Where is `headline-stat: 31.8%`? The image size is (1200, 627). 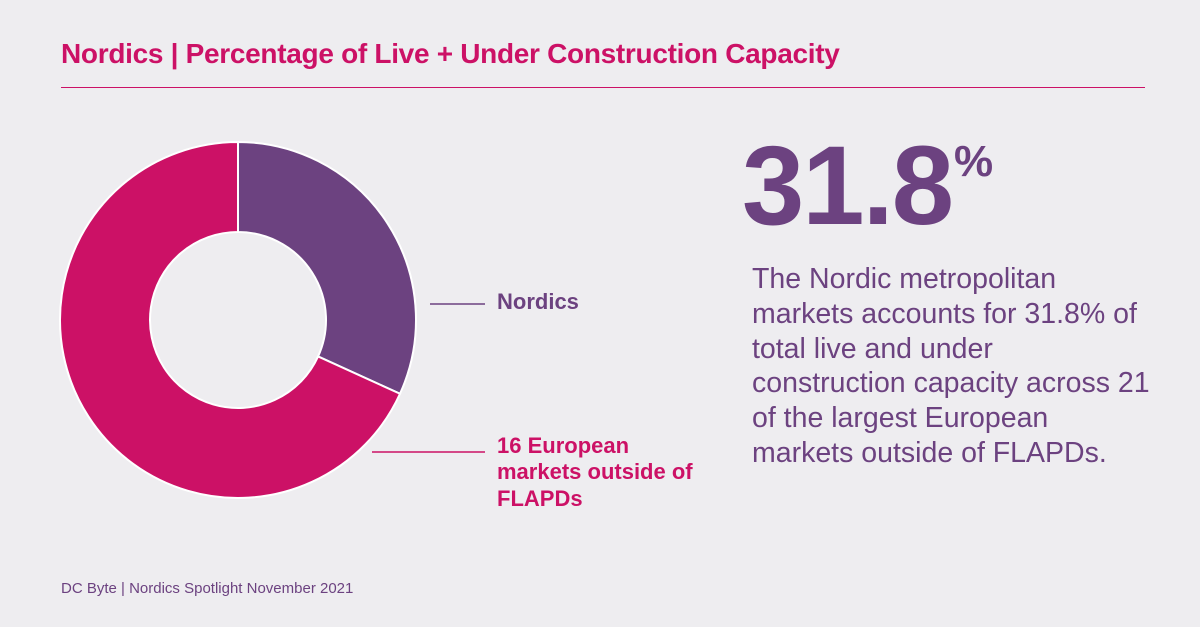
headline-stat: 31.8% is located at coordinates (867, 186).